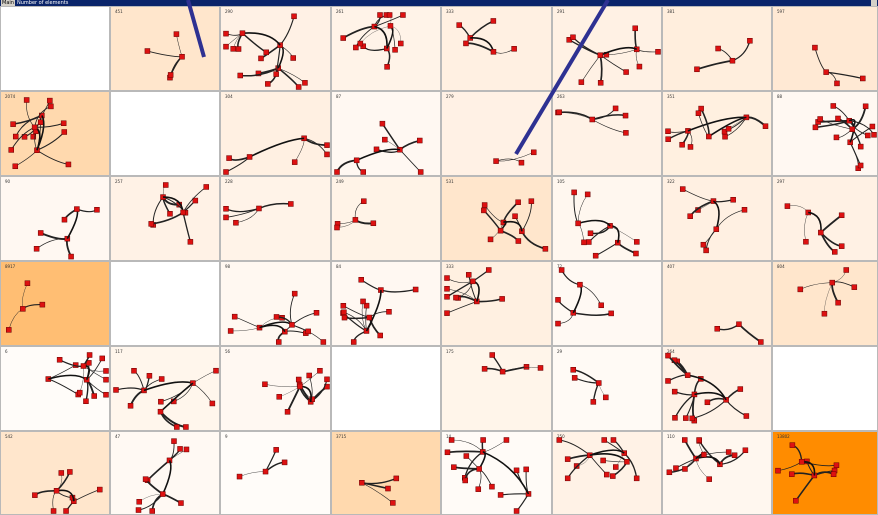  Describe the element at coordinates (825, 303) in the screenshot. I see `treemap-cell: 804` at that location.